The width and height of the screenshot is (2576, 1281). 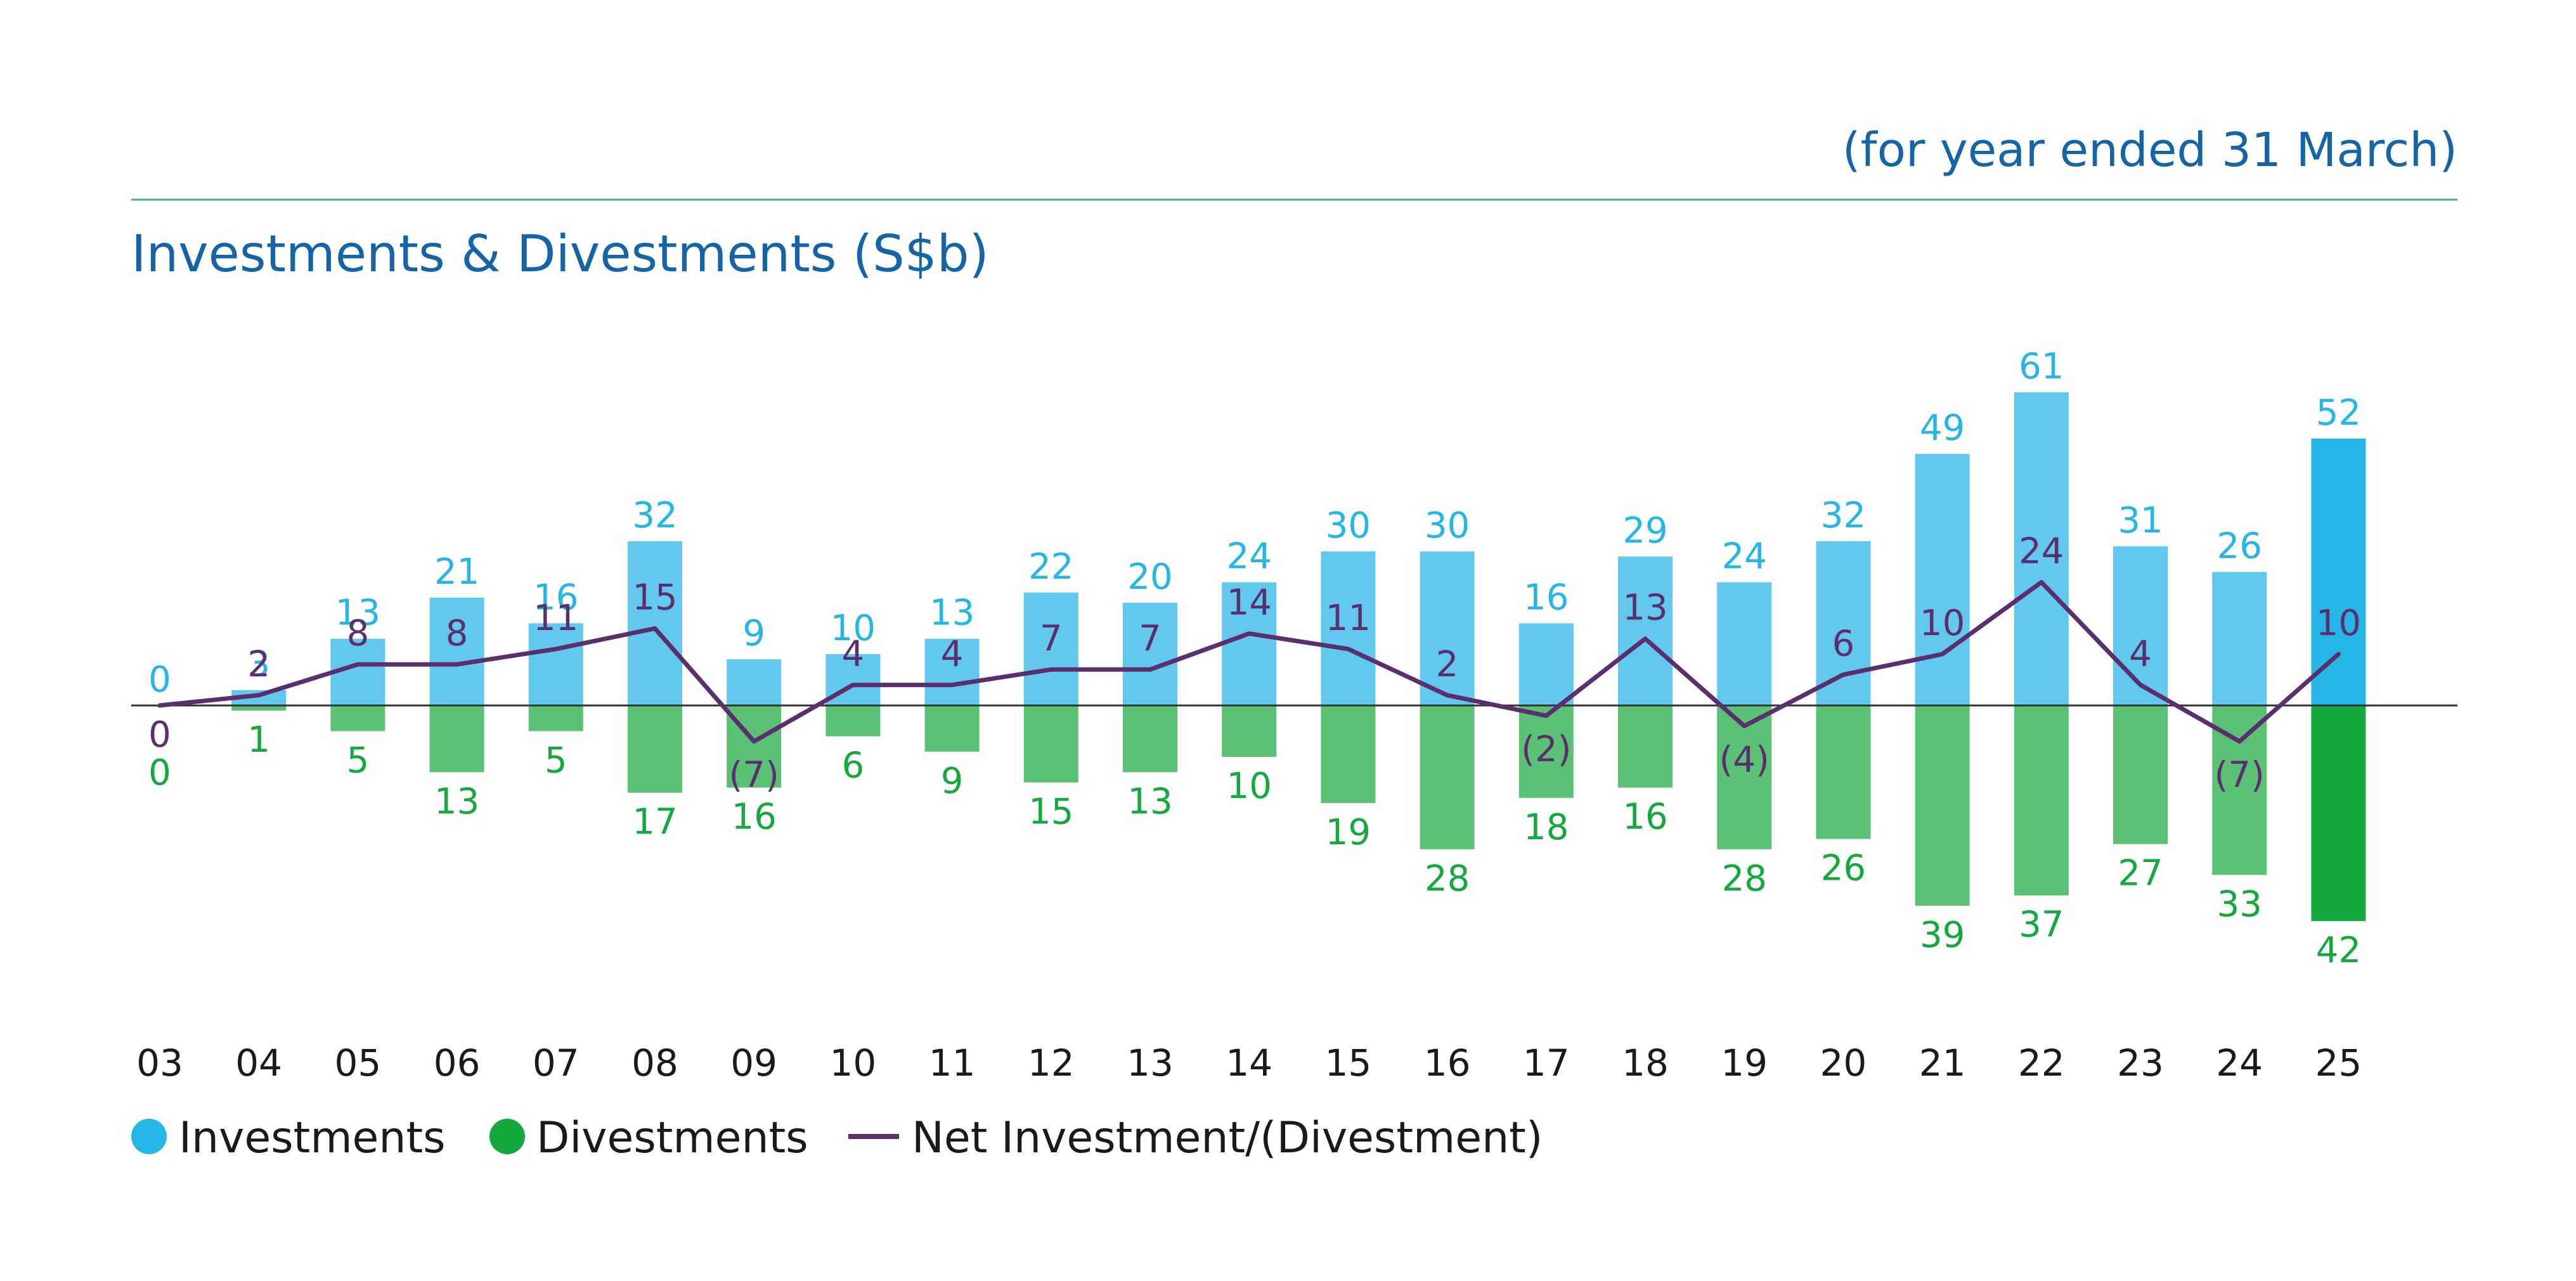 I want to click on divestment-value-label: 6, so click(x=853, y=766).